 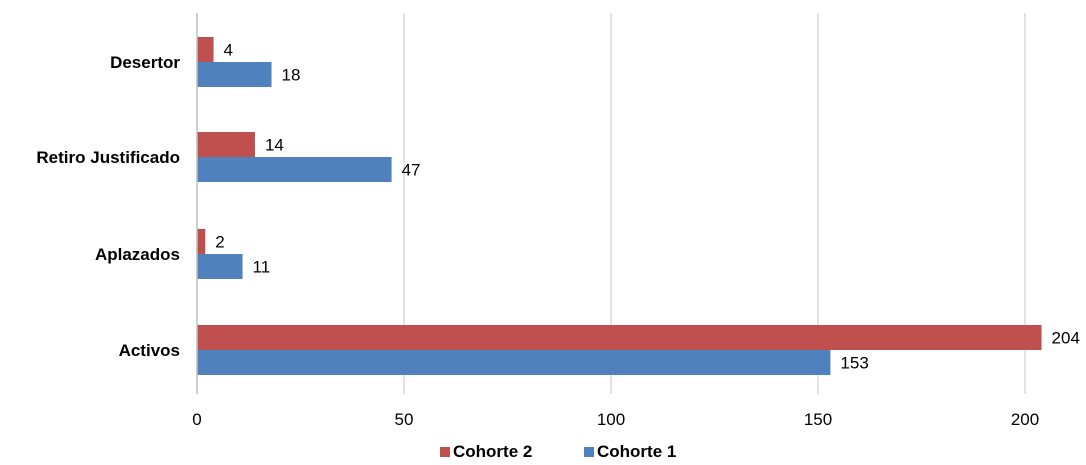 I want to click on bar-cohorte-2-activos, so click(x=619, y=337).